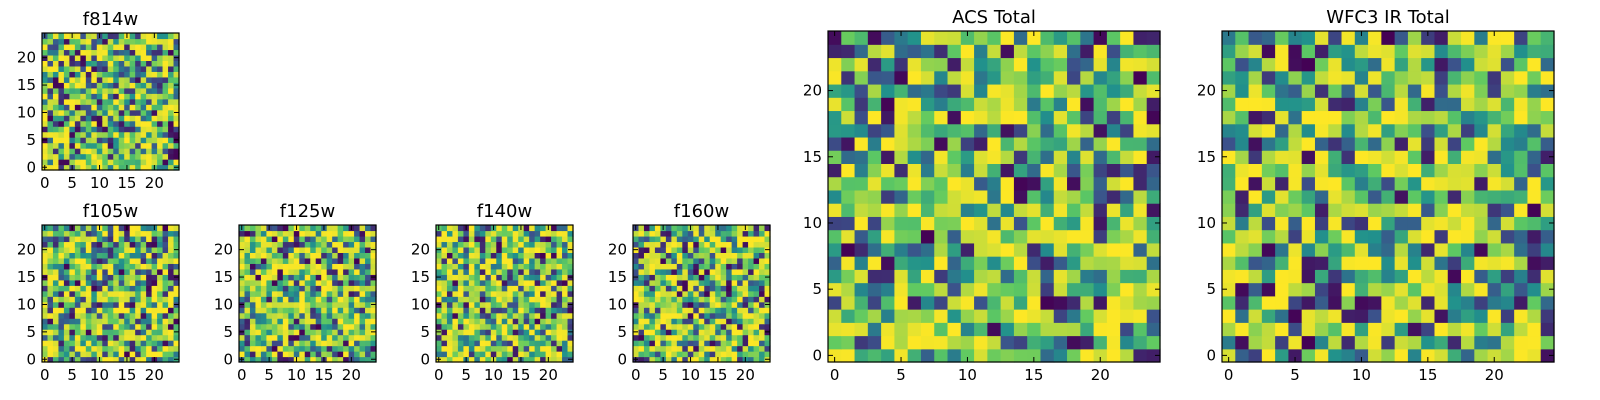 The image size is (1600, 400). What do you see at coordinates (1361, 375) in the screenshot?
I see `x-tick-label: 10` at bounding box center [1361, 375].